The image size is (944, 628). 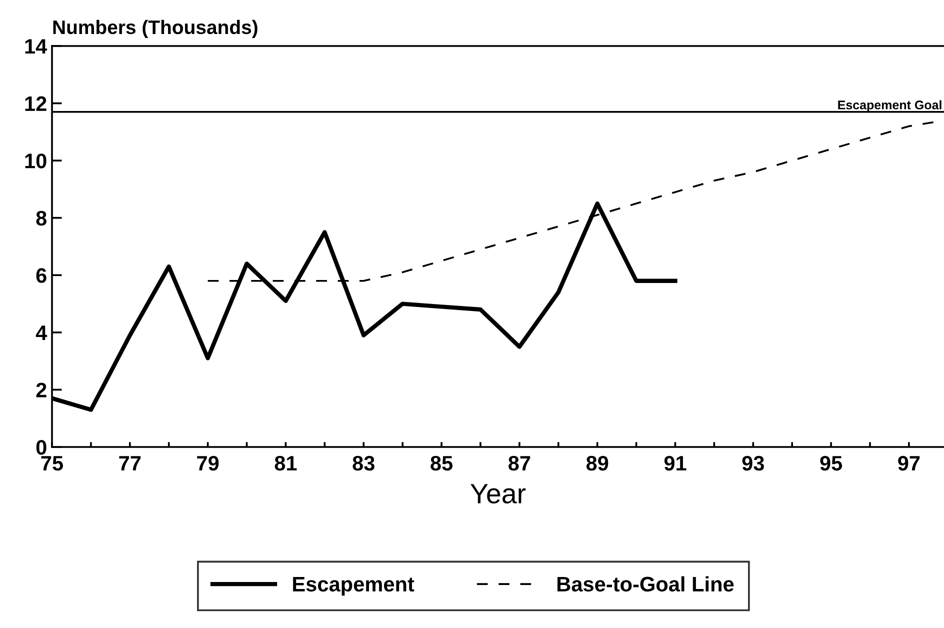 I want to click on y-tick-label: 8, so click(x=41, y=218).